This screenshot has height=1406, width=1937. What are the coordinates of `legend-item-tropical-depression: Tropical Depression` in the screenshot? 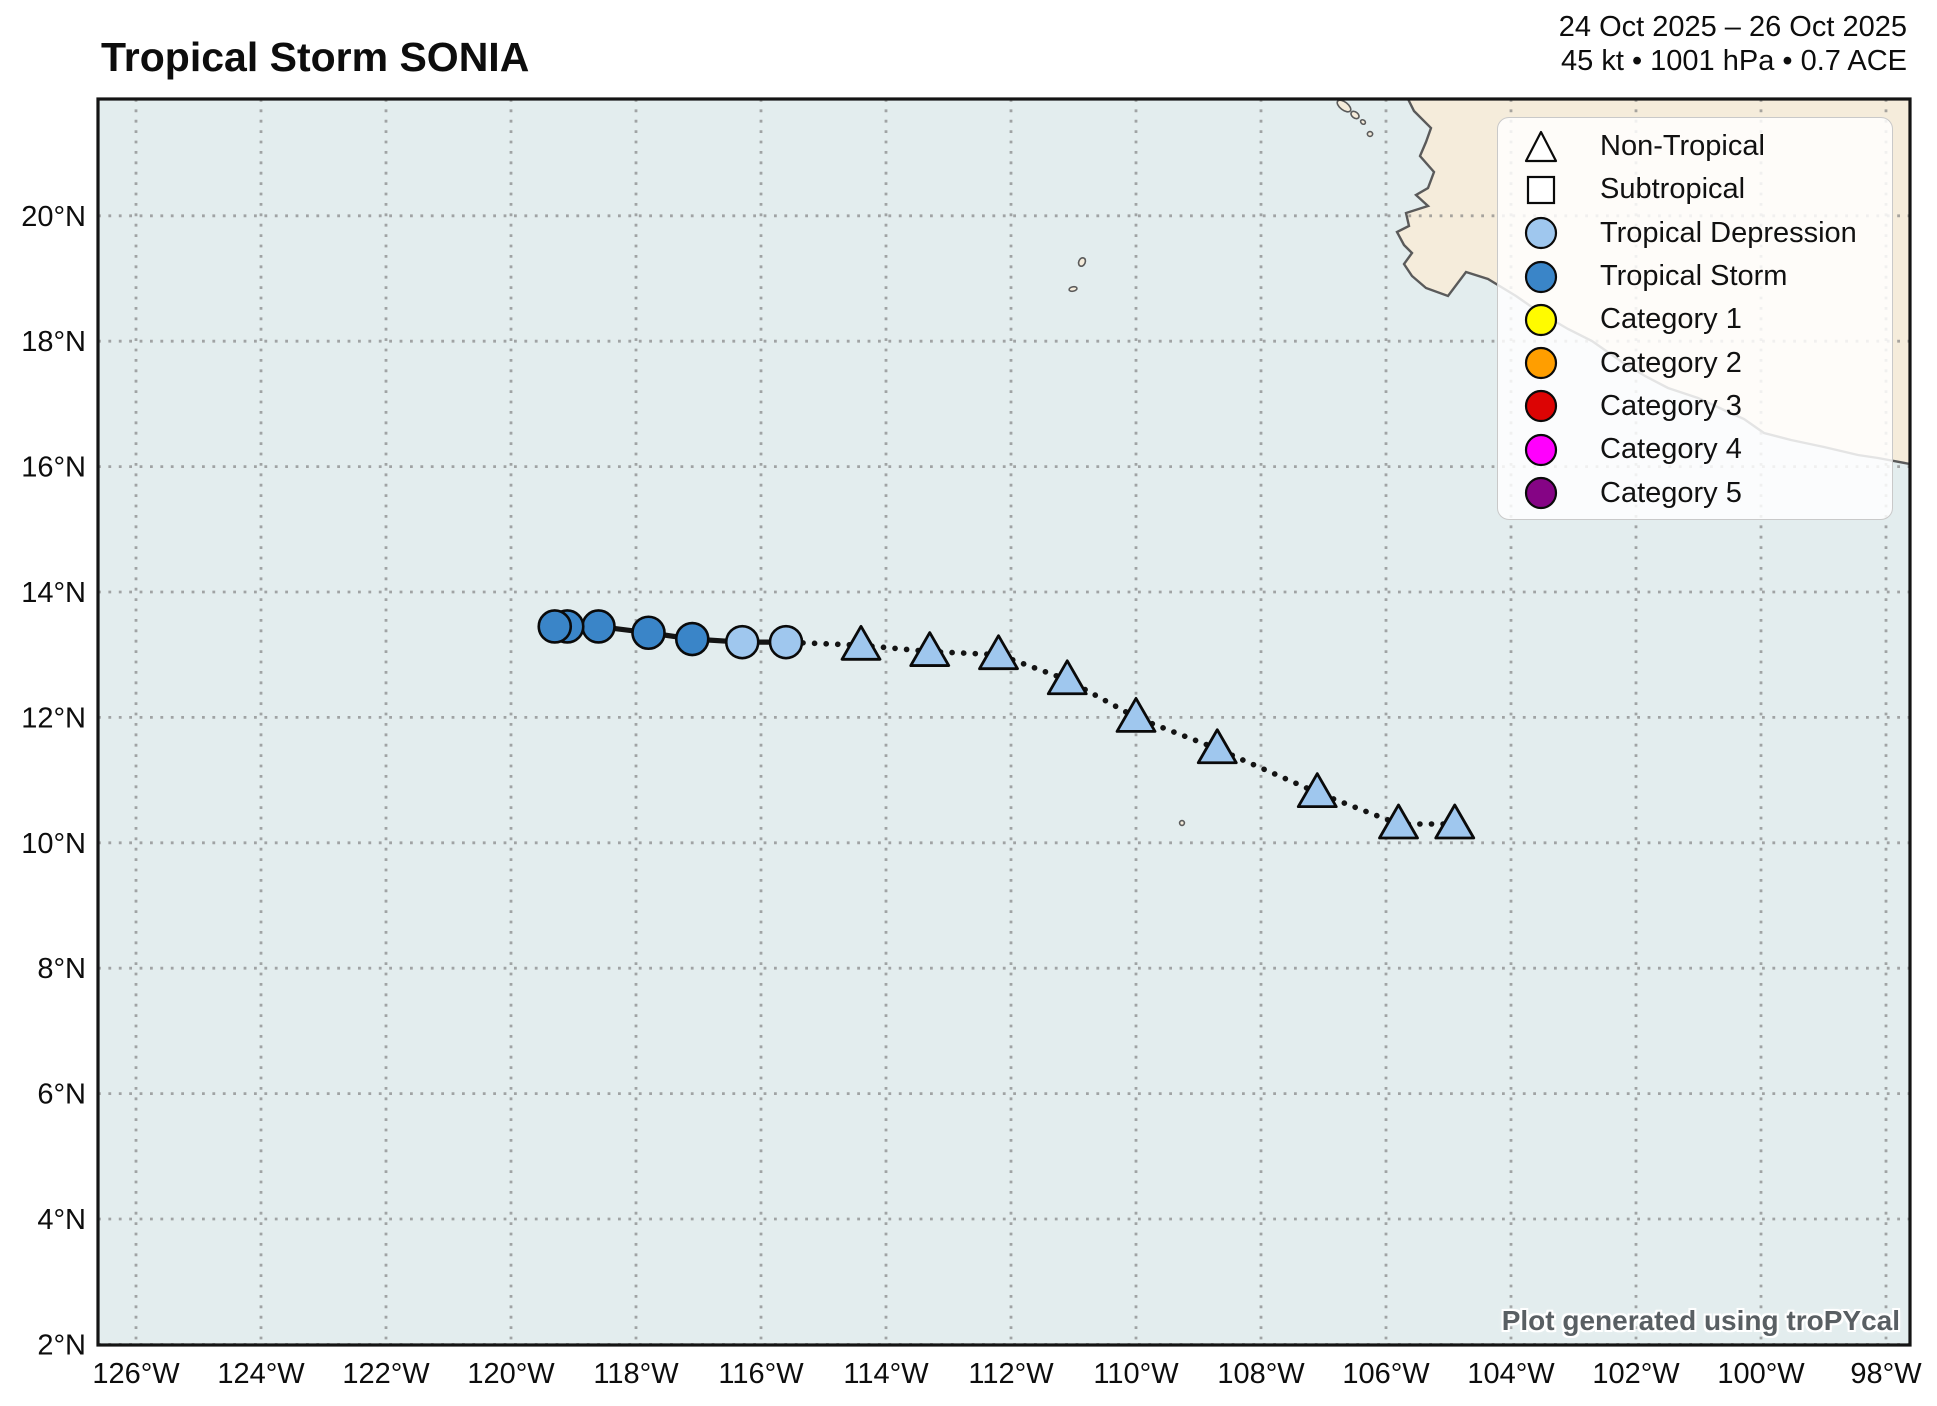 It's located at (1695, 233).